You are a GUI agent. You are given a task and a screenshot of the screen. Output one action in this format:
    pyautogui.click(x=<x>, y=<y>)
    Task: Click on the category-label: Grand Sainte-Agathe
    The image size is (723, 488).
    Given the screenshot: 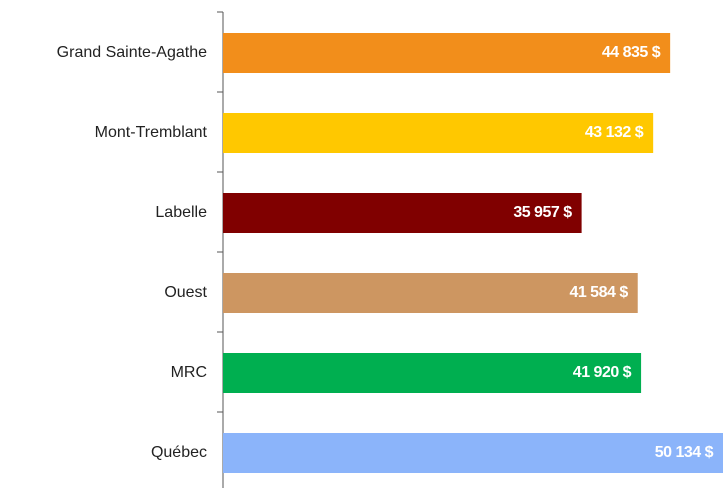 What is the action you would take?
    pyautogui.click(x=132, y=52)
    